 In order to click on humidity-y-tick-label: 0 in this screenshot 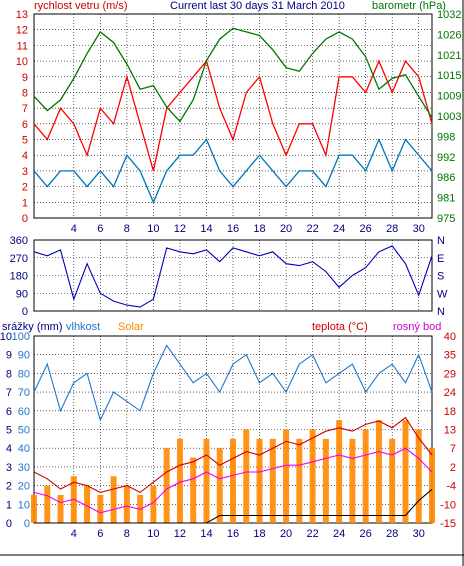, I will do `click(27, 524)`.